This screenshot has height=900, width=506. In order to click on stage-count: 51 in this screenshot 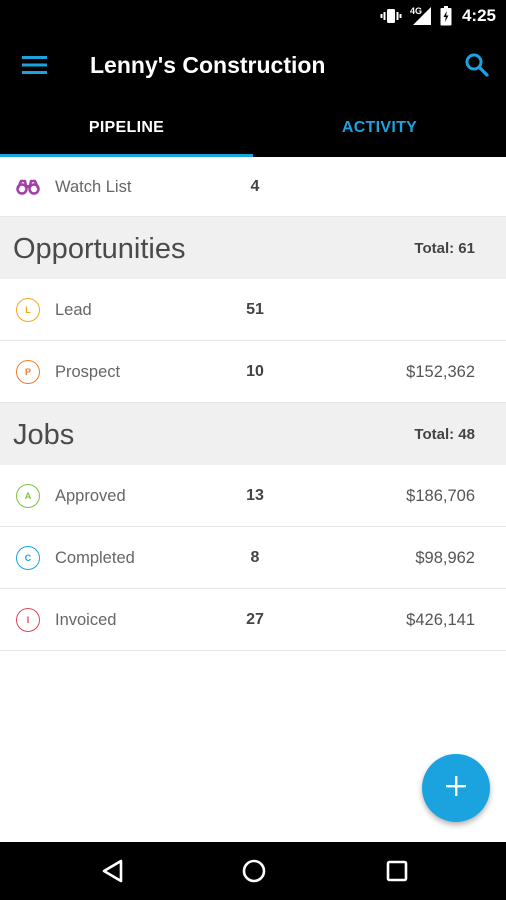, I will do `click(255, 309)`.